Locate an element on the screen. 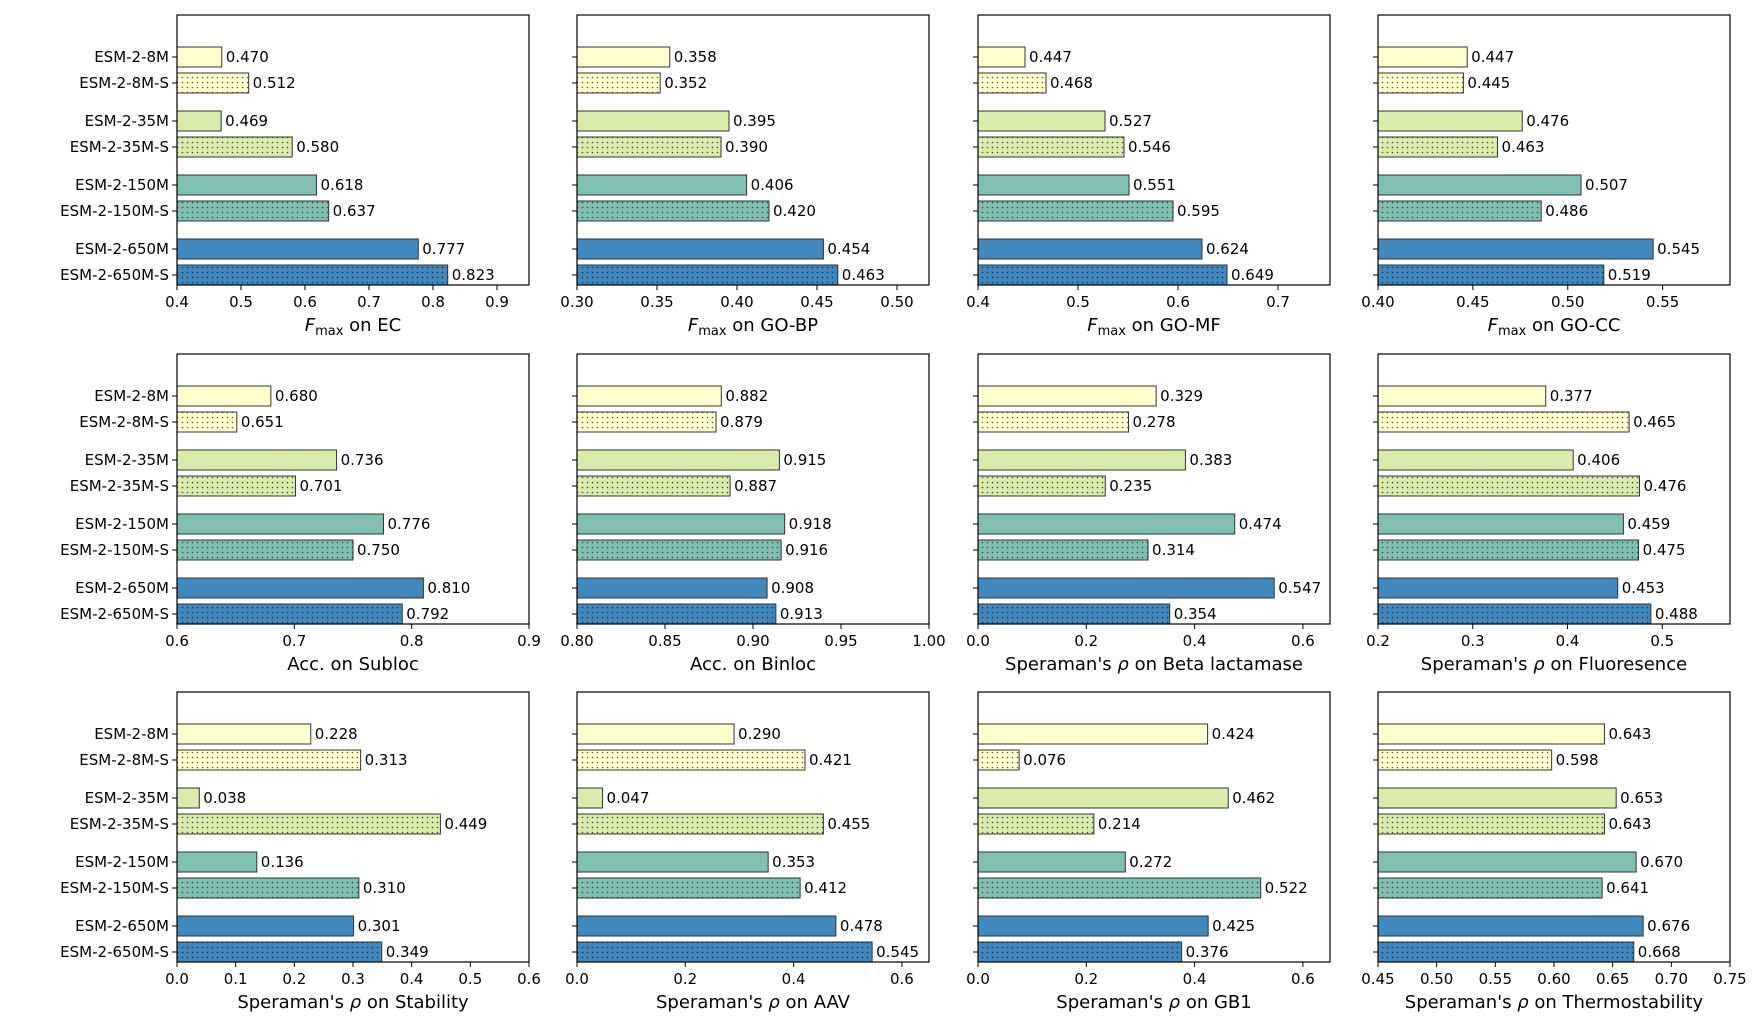 This screenshot has height=1020, width=1752. bar-ec-ESM-2-8M is located at coordinates (199, 57).